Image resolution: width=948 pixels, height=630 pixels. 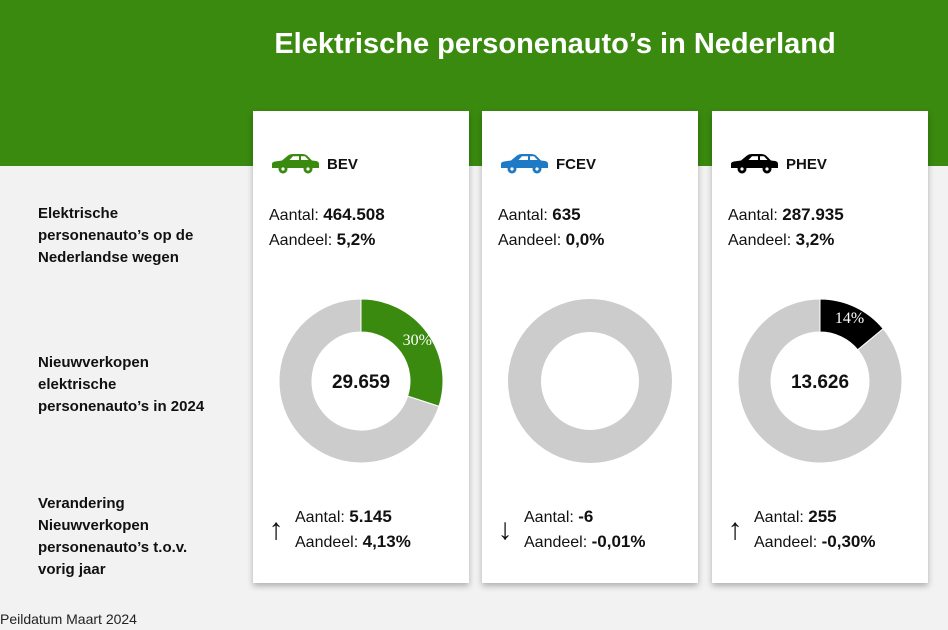 What do you see at coordinates (108, 257) in the screenshot?
I see `row-label-line: Nederlandse wegen` at bounding box center [108, 257].